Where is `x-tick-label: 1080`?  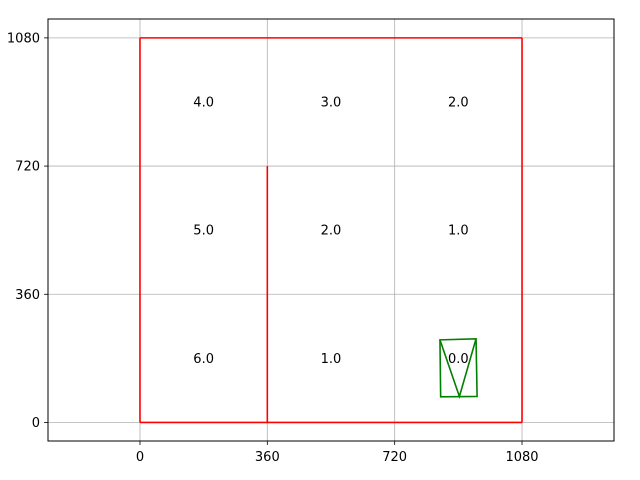
x-tick-label: 1080 is located at coordinates (521, 457).